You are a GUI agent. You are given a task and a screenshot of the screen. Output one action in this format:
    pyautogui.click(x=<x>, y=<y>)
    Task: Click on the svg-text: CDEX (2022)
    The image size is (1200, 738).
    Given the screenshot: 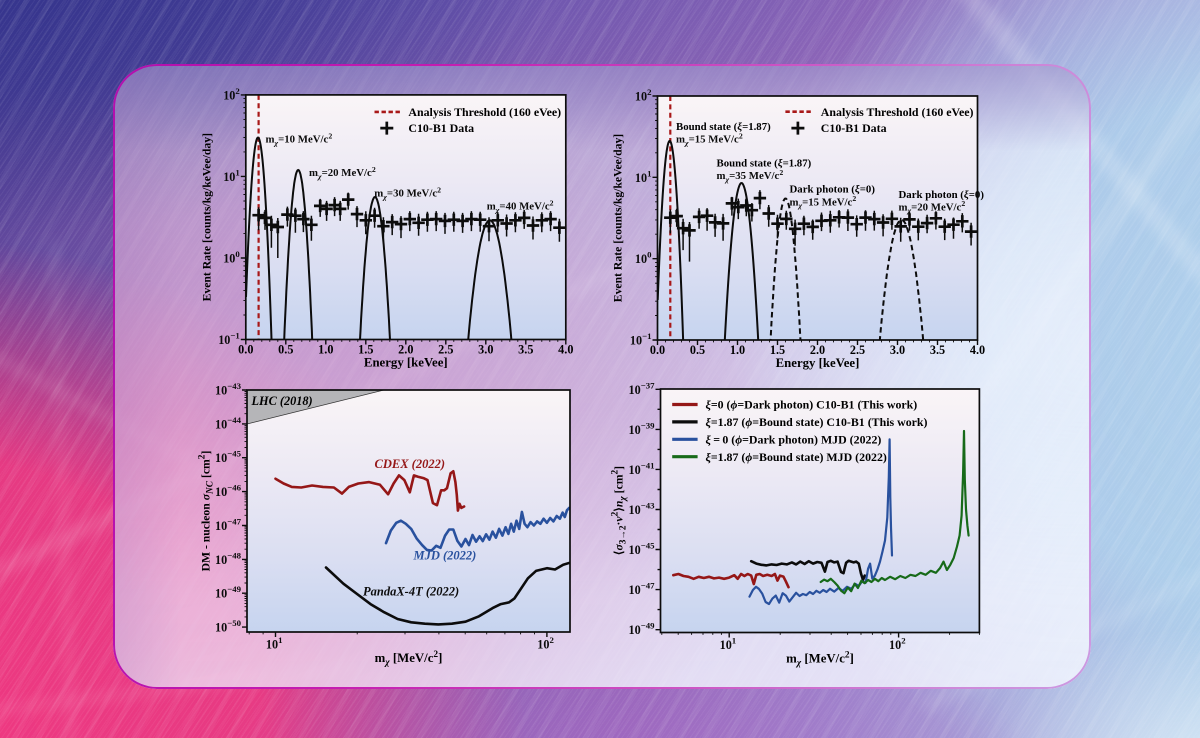 What is the action you would take?
    pyautogui.click(x=410, y=464)
    